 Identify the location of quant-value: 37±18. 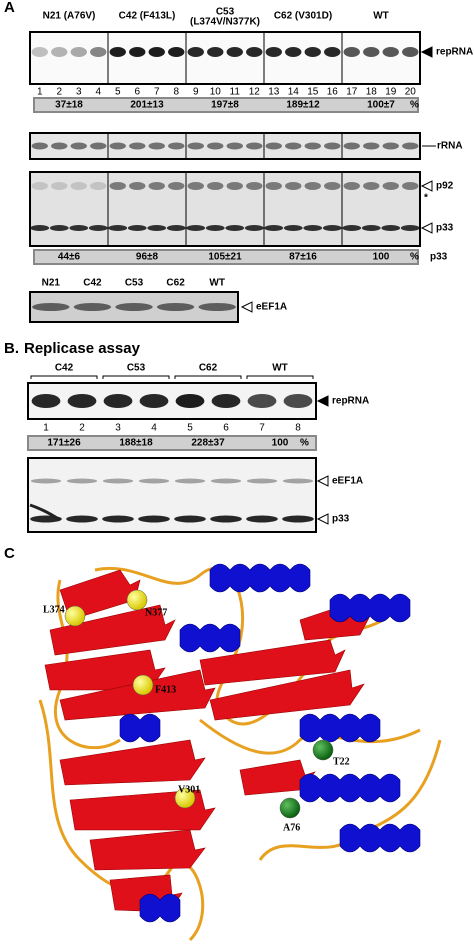
(69, 105).